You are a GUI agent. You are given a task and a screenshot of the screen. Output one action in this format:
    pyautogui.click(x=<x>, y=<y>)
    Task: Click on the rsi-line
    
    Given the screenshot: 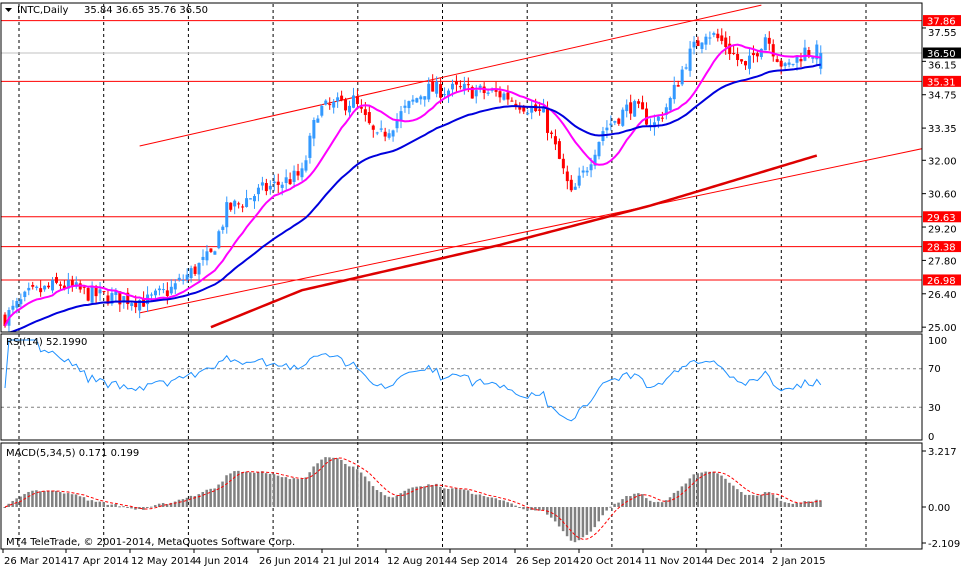 What is the action you would take?
    pyautogui.click(x=413, y=380)
    